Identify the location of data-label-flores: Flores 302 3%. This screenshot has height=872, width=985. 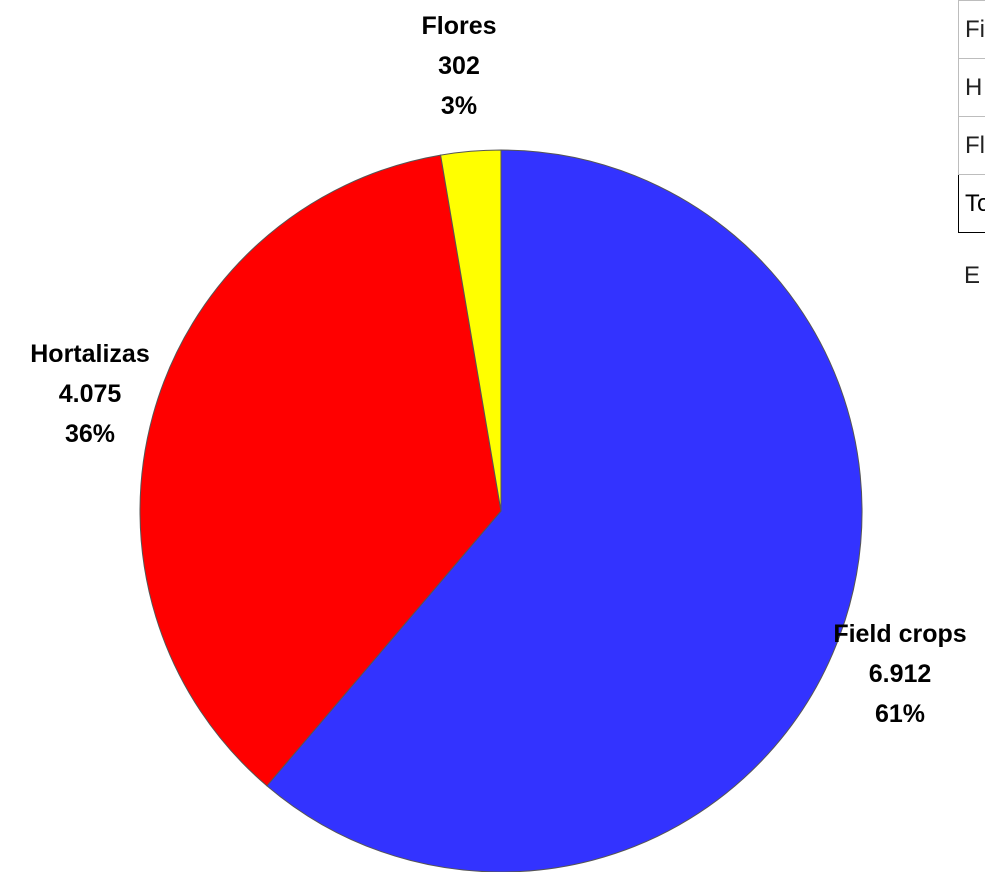
(458, 66).